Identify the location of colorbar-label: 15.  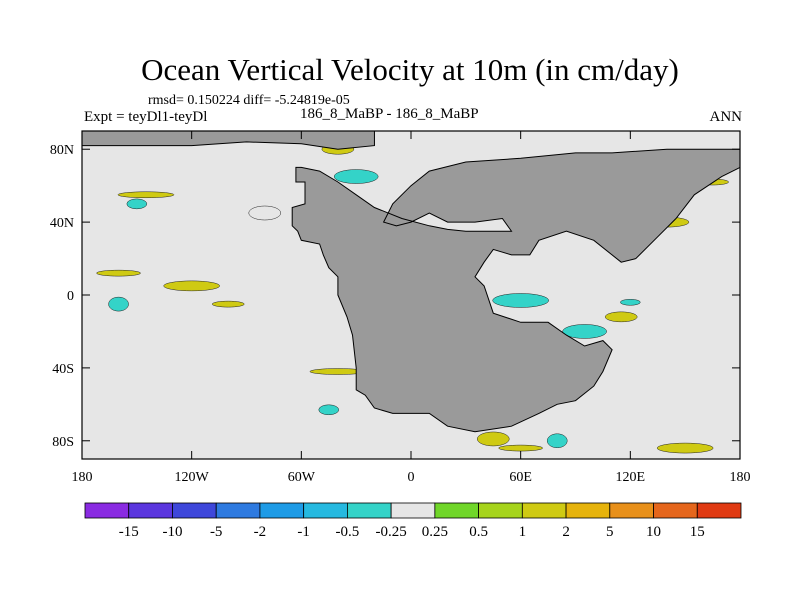
(697, 532).